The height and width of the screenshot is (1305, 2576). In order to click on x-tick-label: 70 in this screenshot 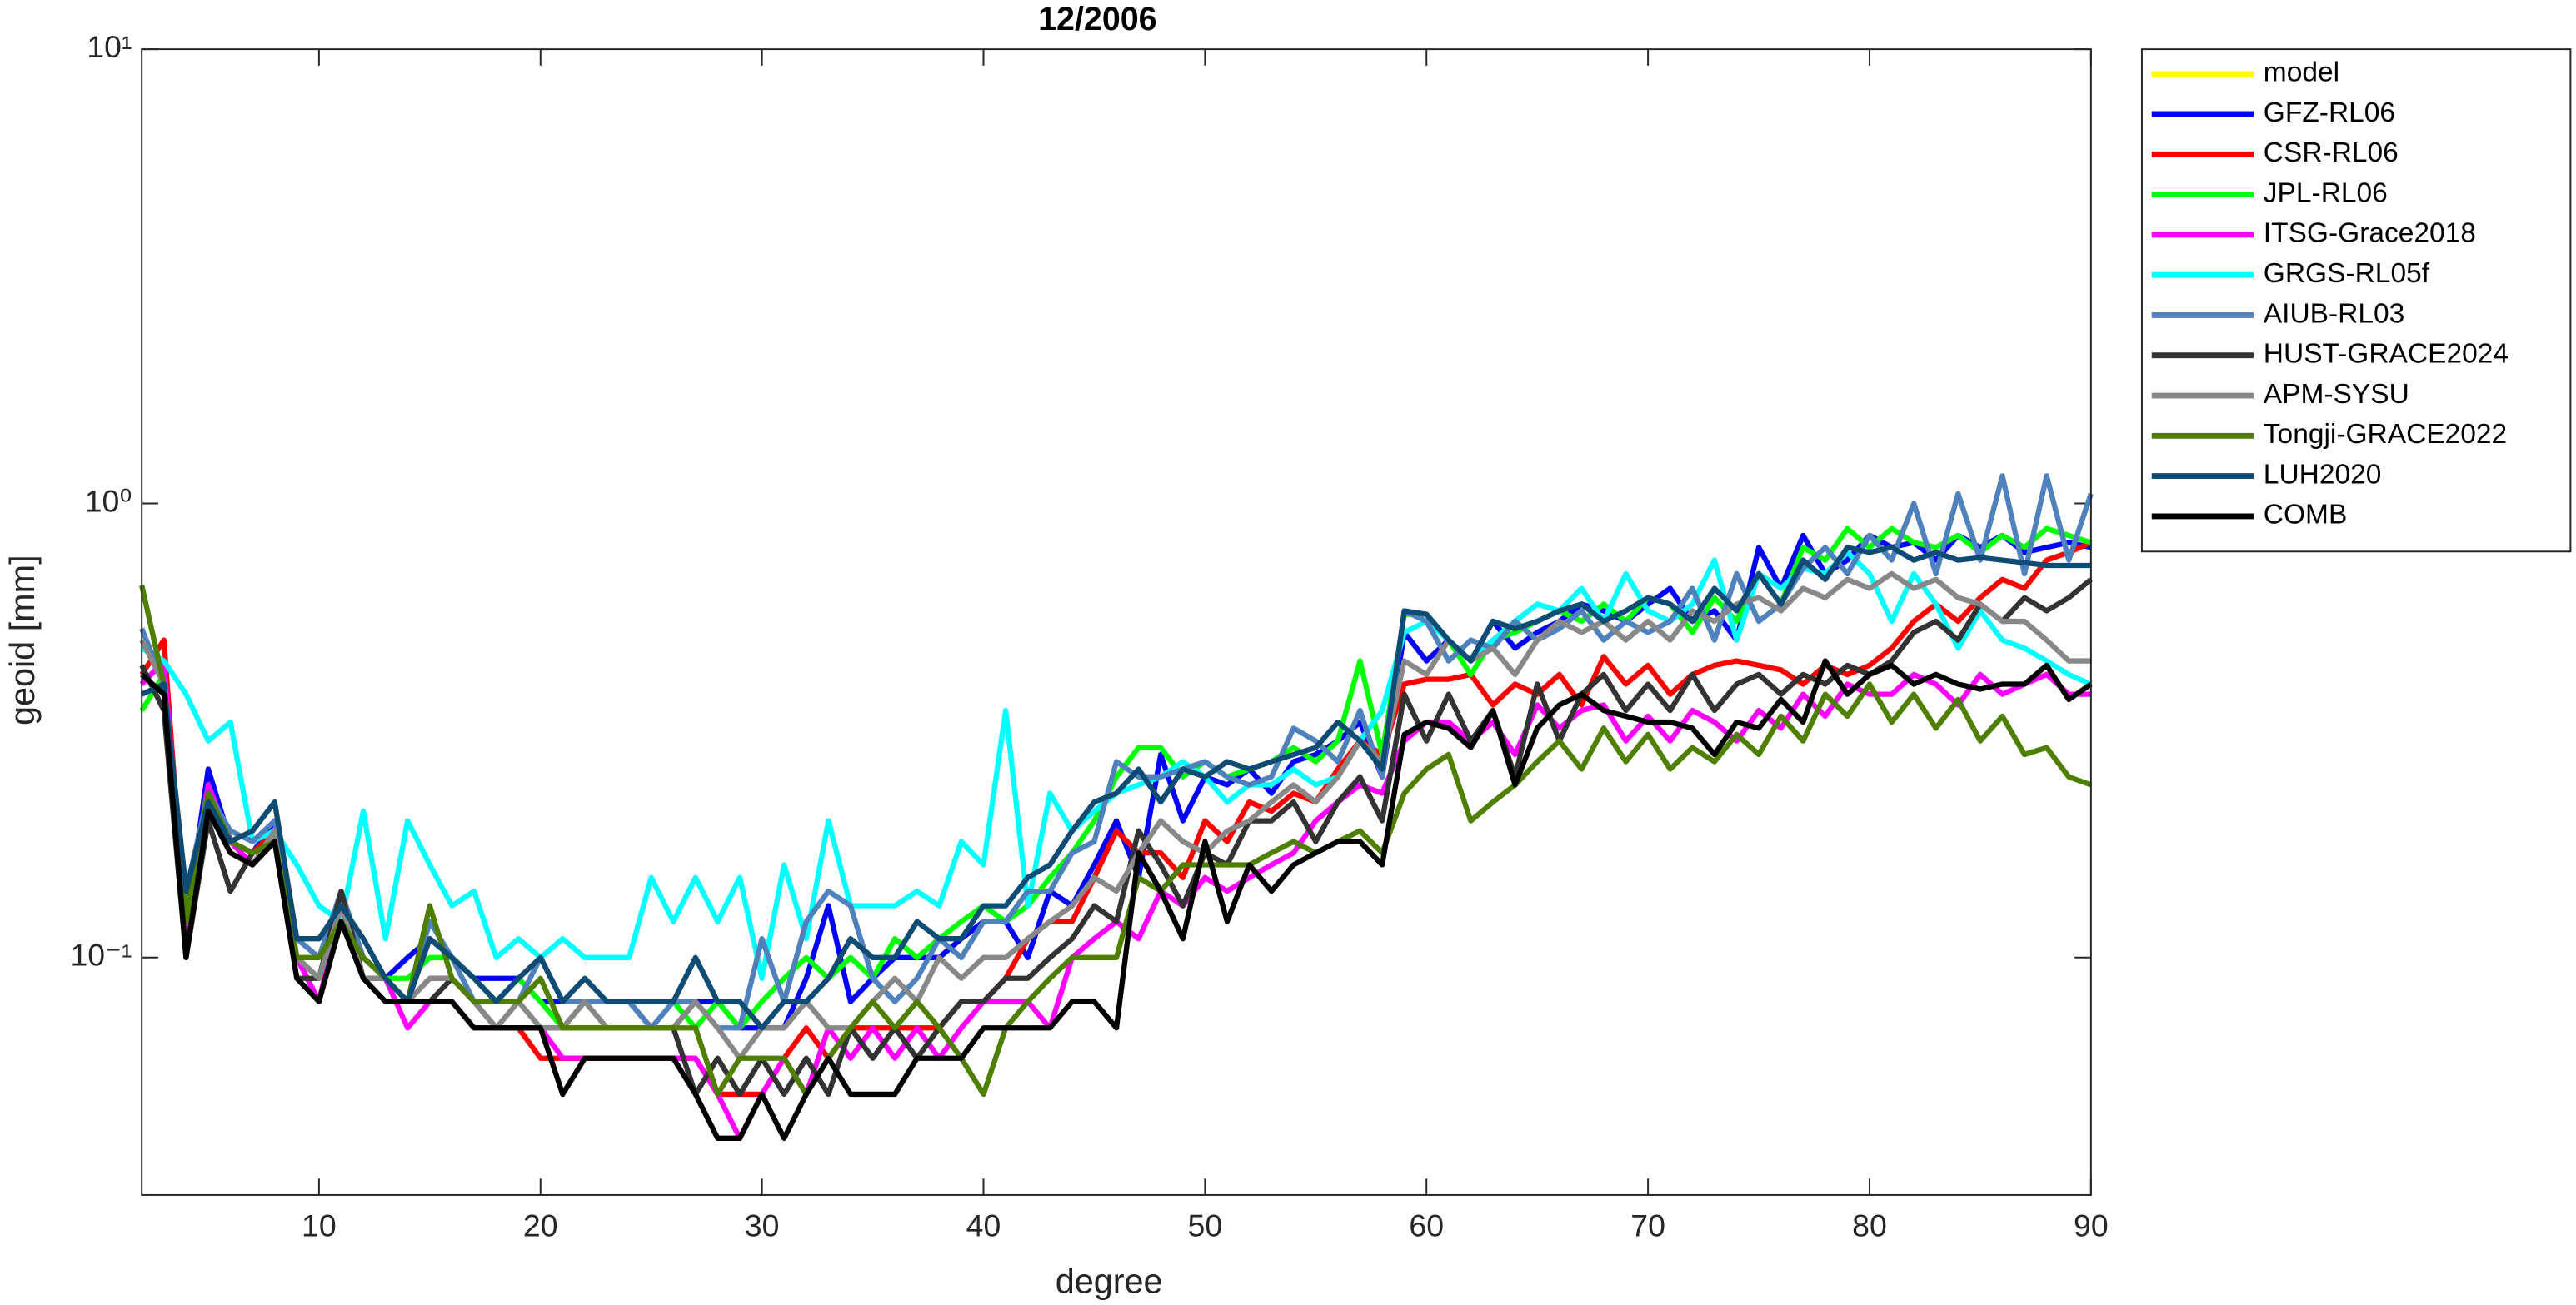, I will do `click(1647, 1225)`.